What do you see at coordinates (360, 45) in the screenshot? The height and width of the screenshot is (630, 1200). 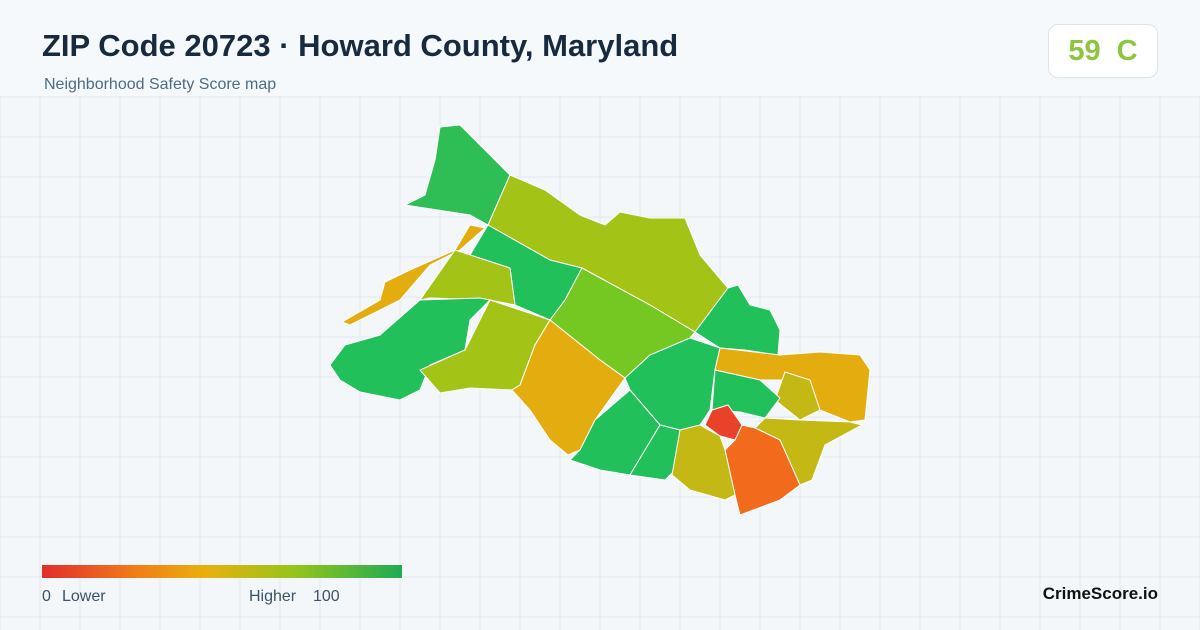 I see `title: ZIP Code 20723 · Howard County, Maryland` at bounding box center [360, 45].